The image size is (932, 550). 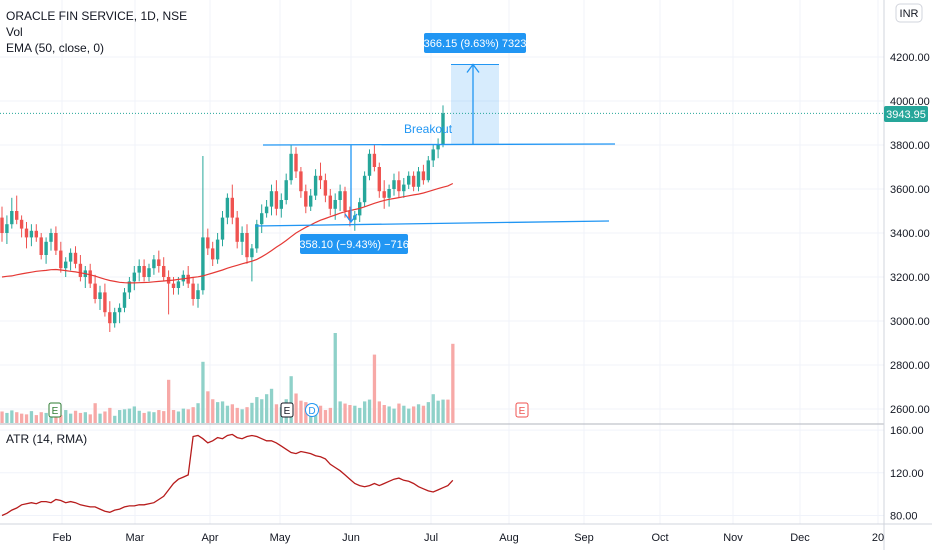 What do you see at coordinates (910, 58) in the screenshot?
I see `price-tick-label: 4200.00` at bounding box center [910, 58].